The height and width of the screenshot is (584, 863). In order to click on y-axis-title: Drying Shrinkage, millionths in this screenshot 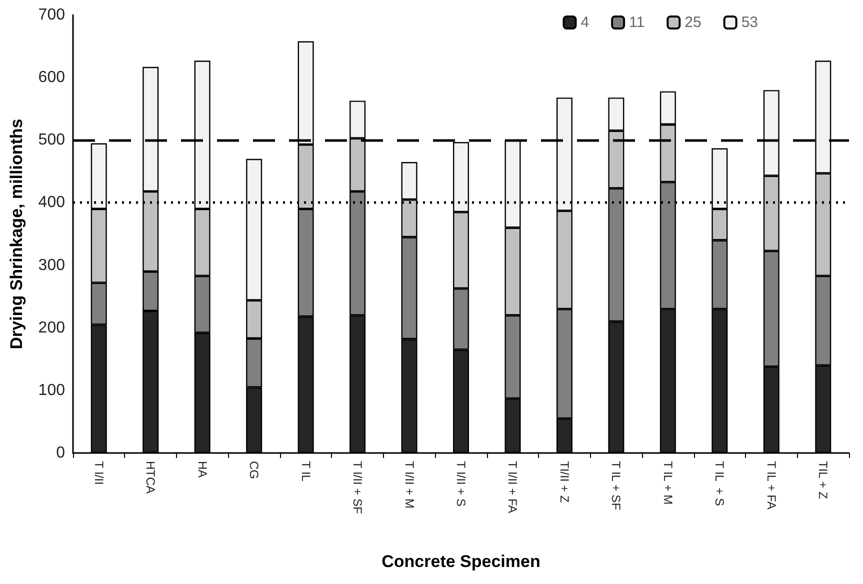, I will do `click(16, 234)`.